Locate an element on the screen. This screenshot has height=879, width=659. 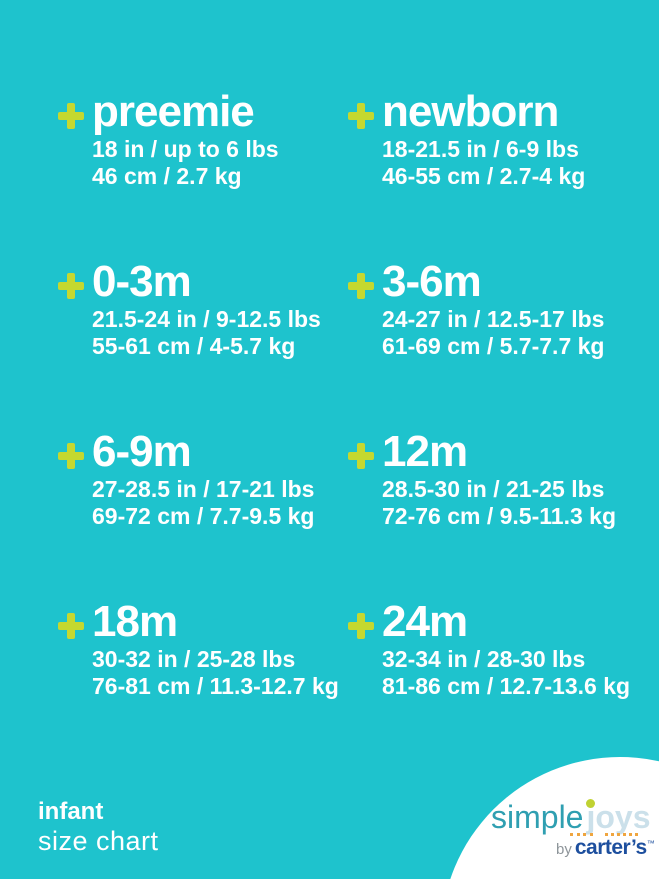
logo-byline: by carter’s ™ is located at coordinates (605, 848).